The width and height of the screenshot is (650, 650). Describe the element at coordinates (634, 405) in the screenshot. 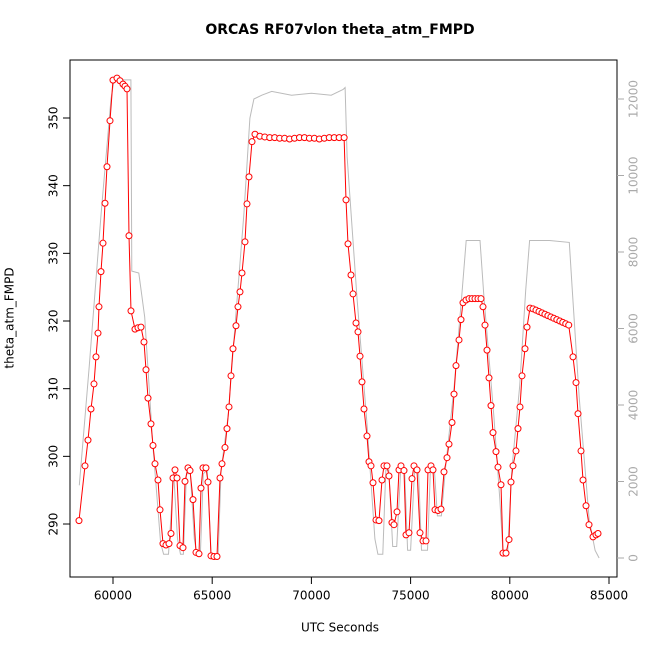

I see `y2-tick-label: 4000` at that location.